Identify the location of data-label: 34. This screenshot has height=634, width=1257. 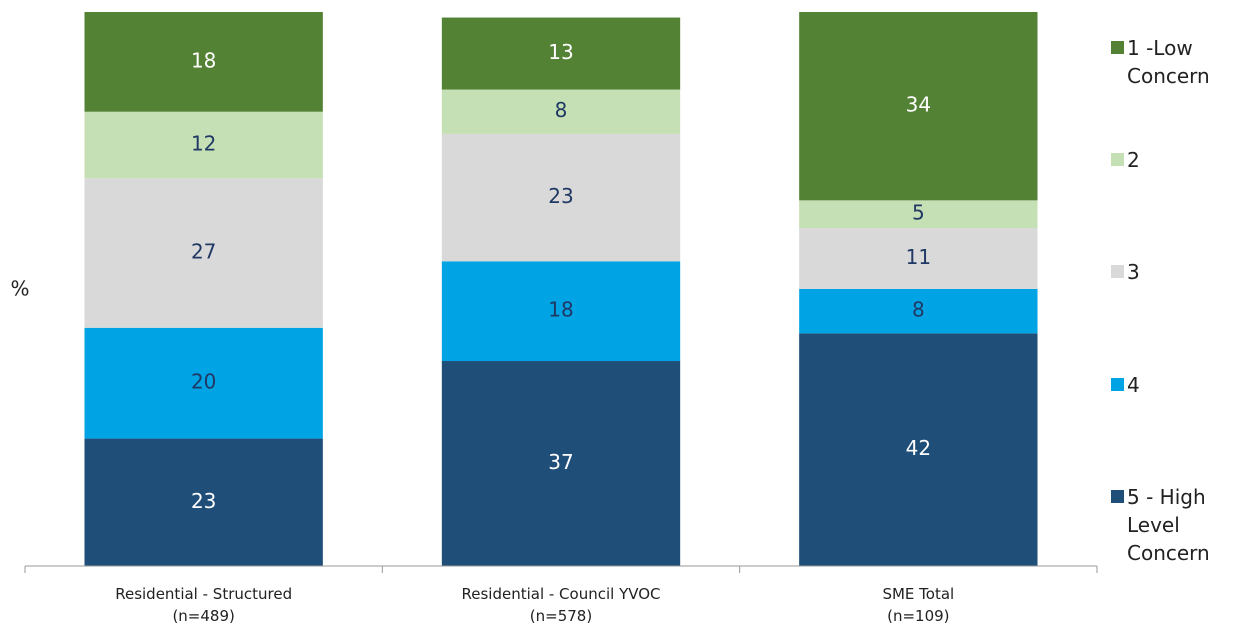
(918, 105).